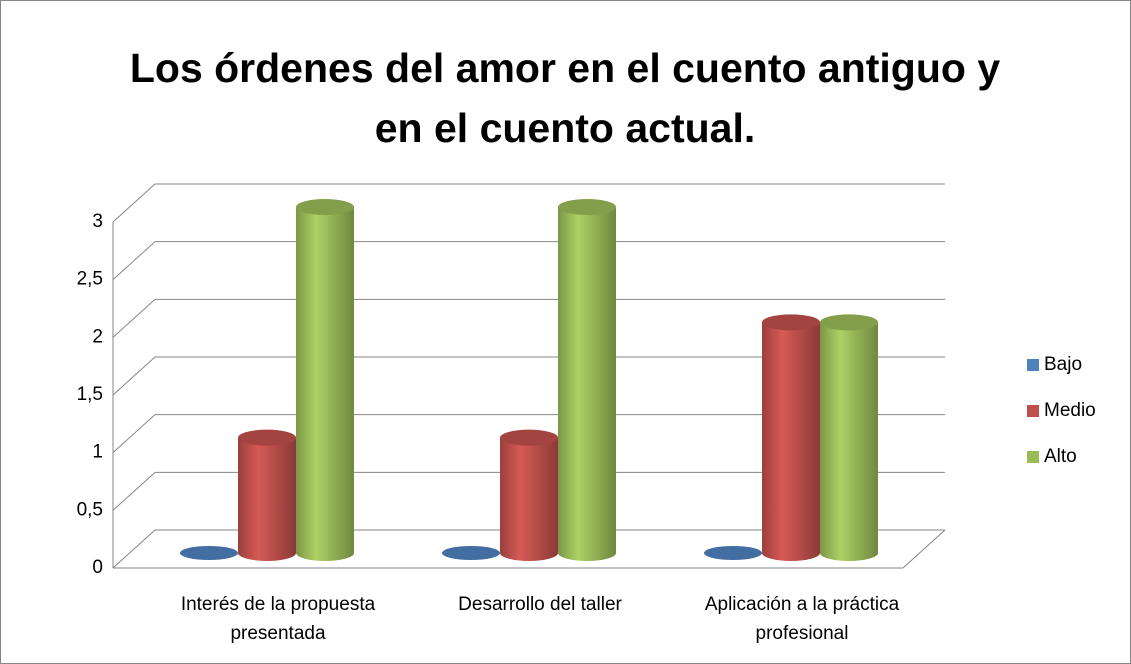 The width and height of the screenshot is (1131, 664). Describe the element at coordinates (90, 394) in the screenshot. I see `y-tick-label: 1,5` at that location.